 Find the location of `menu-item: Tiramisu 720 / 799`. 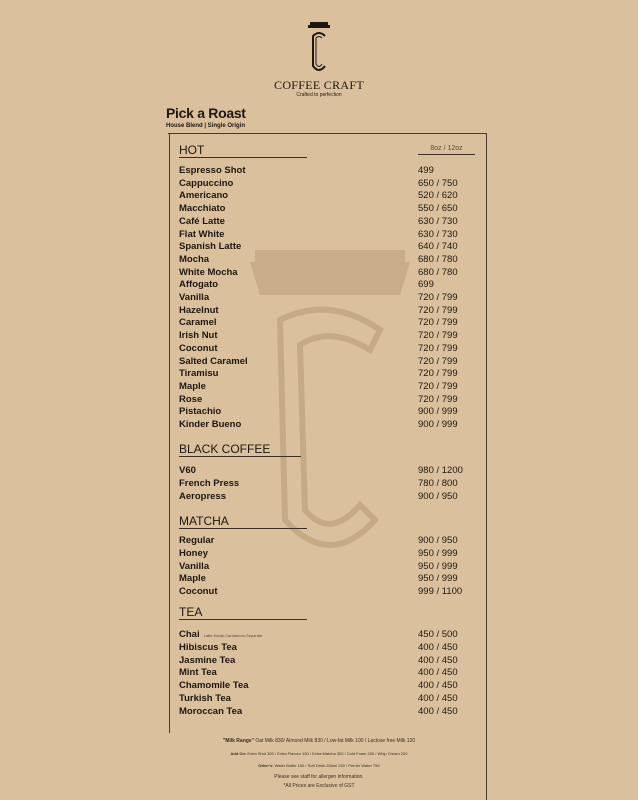

menu-item: Tiramisu 720 / 799 is located at coordinates (324, 374).